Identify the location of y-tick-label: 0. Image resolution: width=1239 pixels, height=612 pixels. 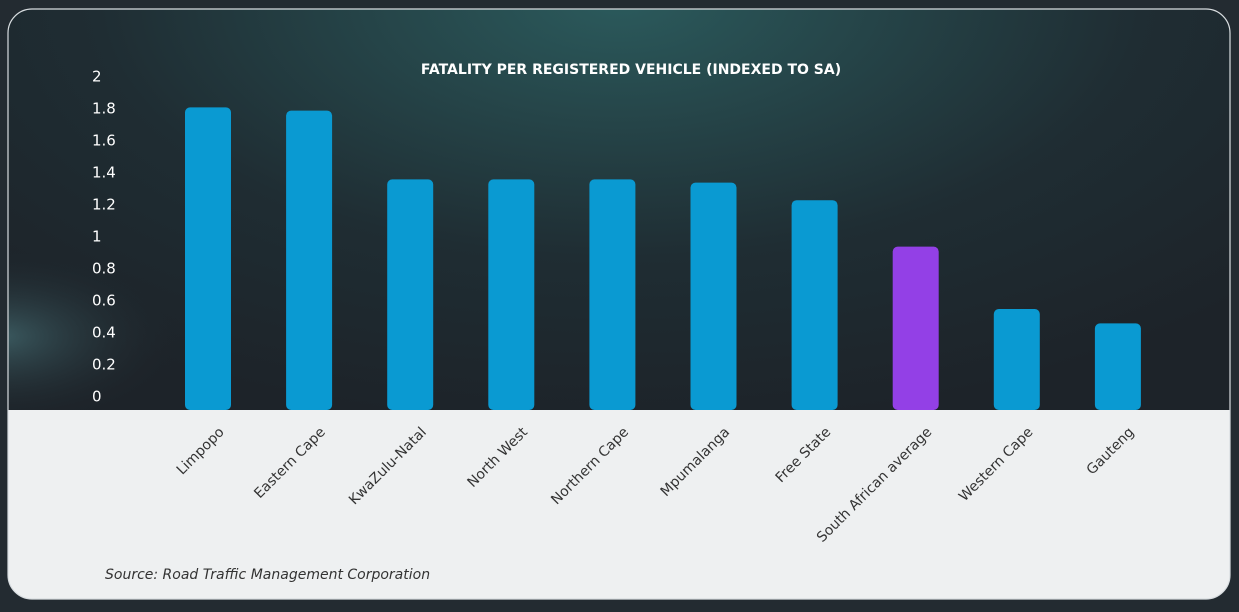
(97, 397).